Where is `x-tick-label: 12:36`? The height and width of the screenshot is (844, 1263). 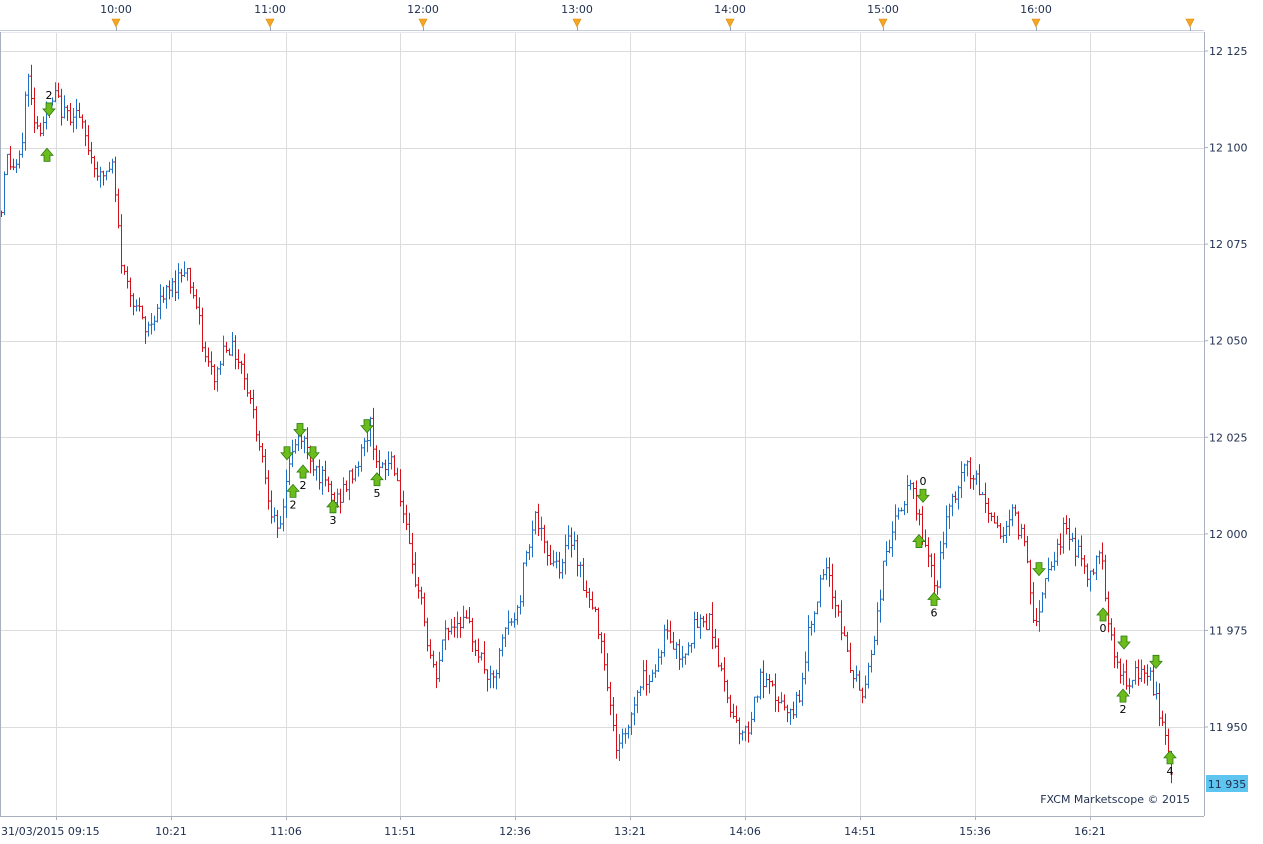 x-tick-label: 12:36 is located at coordinates (515, 831).